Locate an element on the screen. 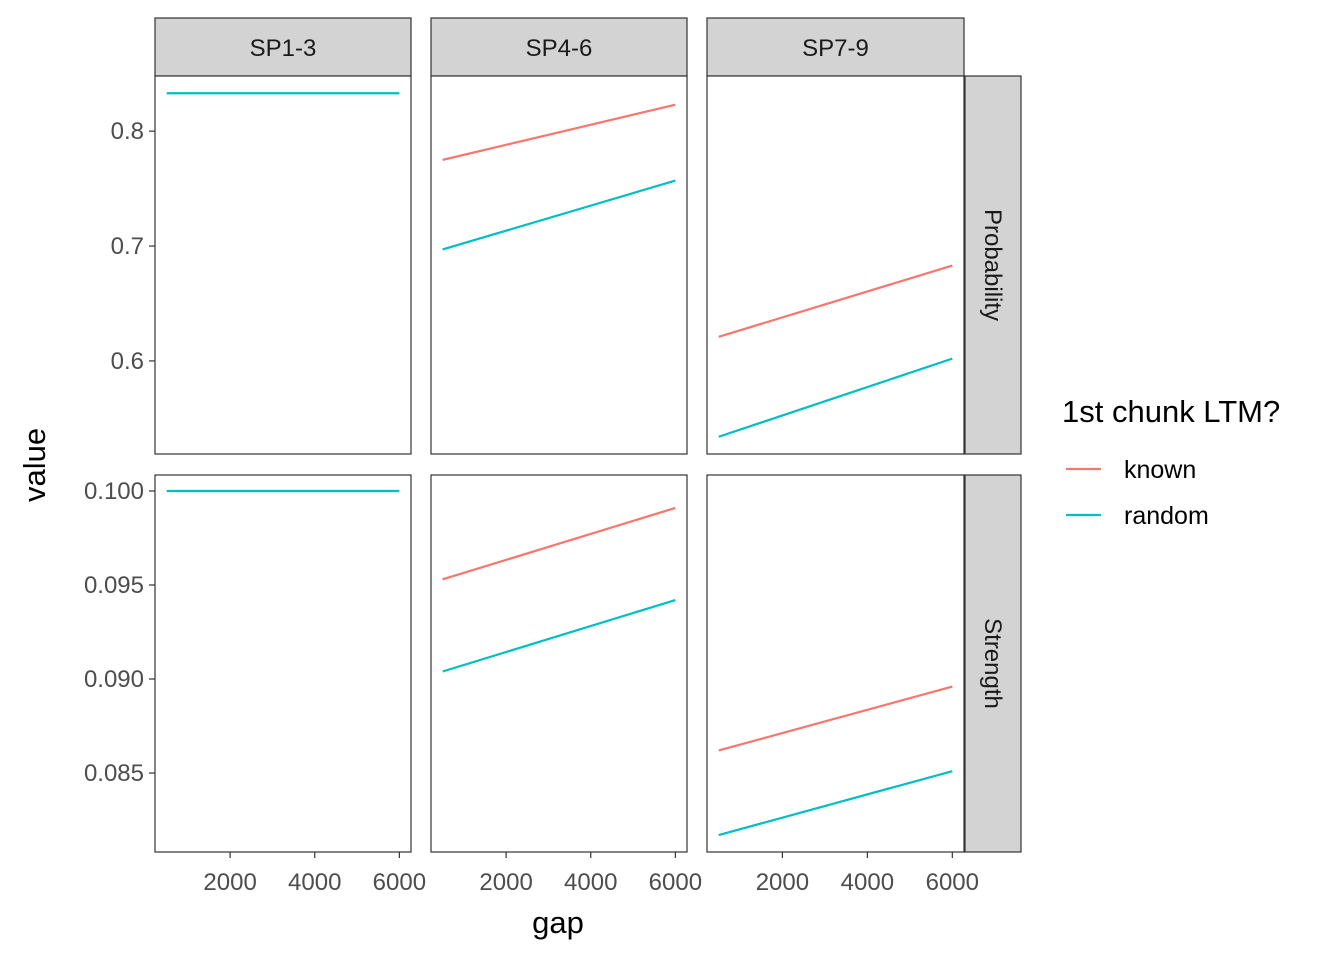 The width and height of the screenshot is (1344, 960). facet-strip-label: SP1-3 is located at coordinates (283, 48).